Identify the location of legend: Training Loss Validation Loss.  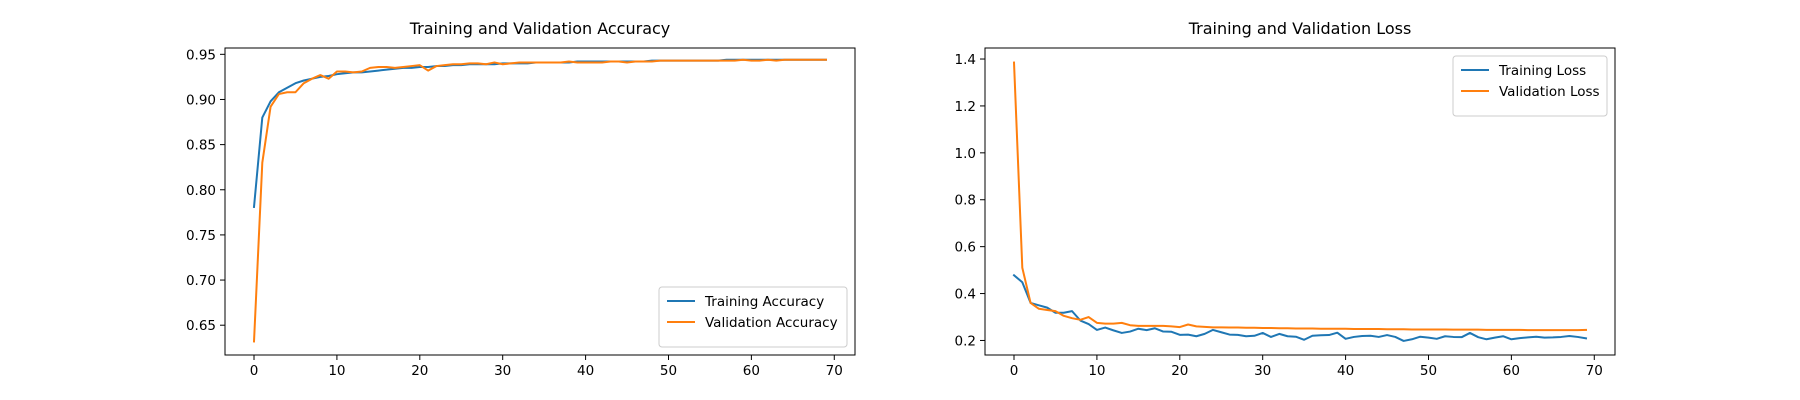
(1530, 86).